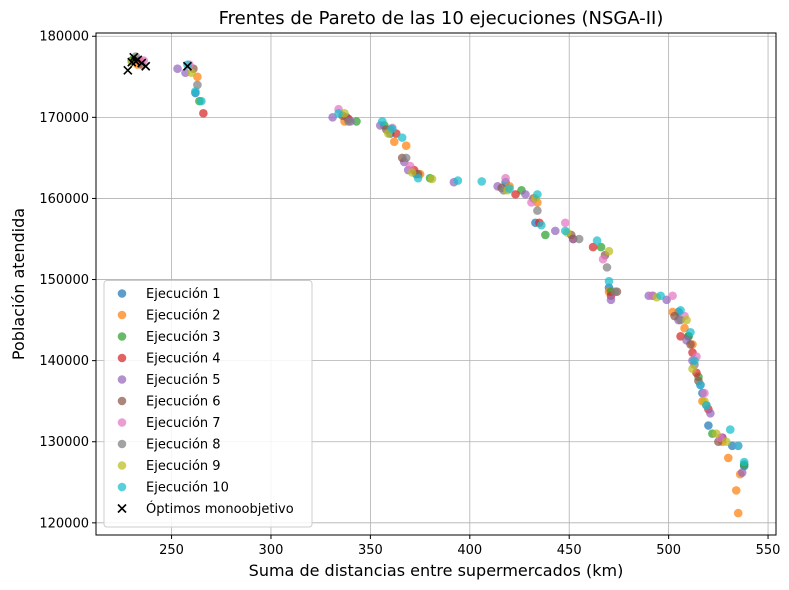 The width and height of the screenshot is (789, 590). What do you see at coordinates (64, 523) in the screenshot?
I see `y-tick-label: 120000` at bounding box center [64, 523].